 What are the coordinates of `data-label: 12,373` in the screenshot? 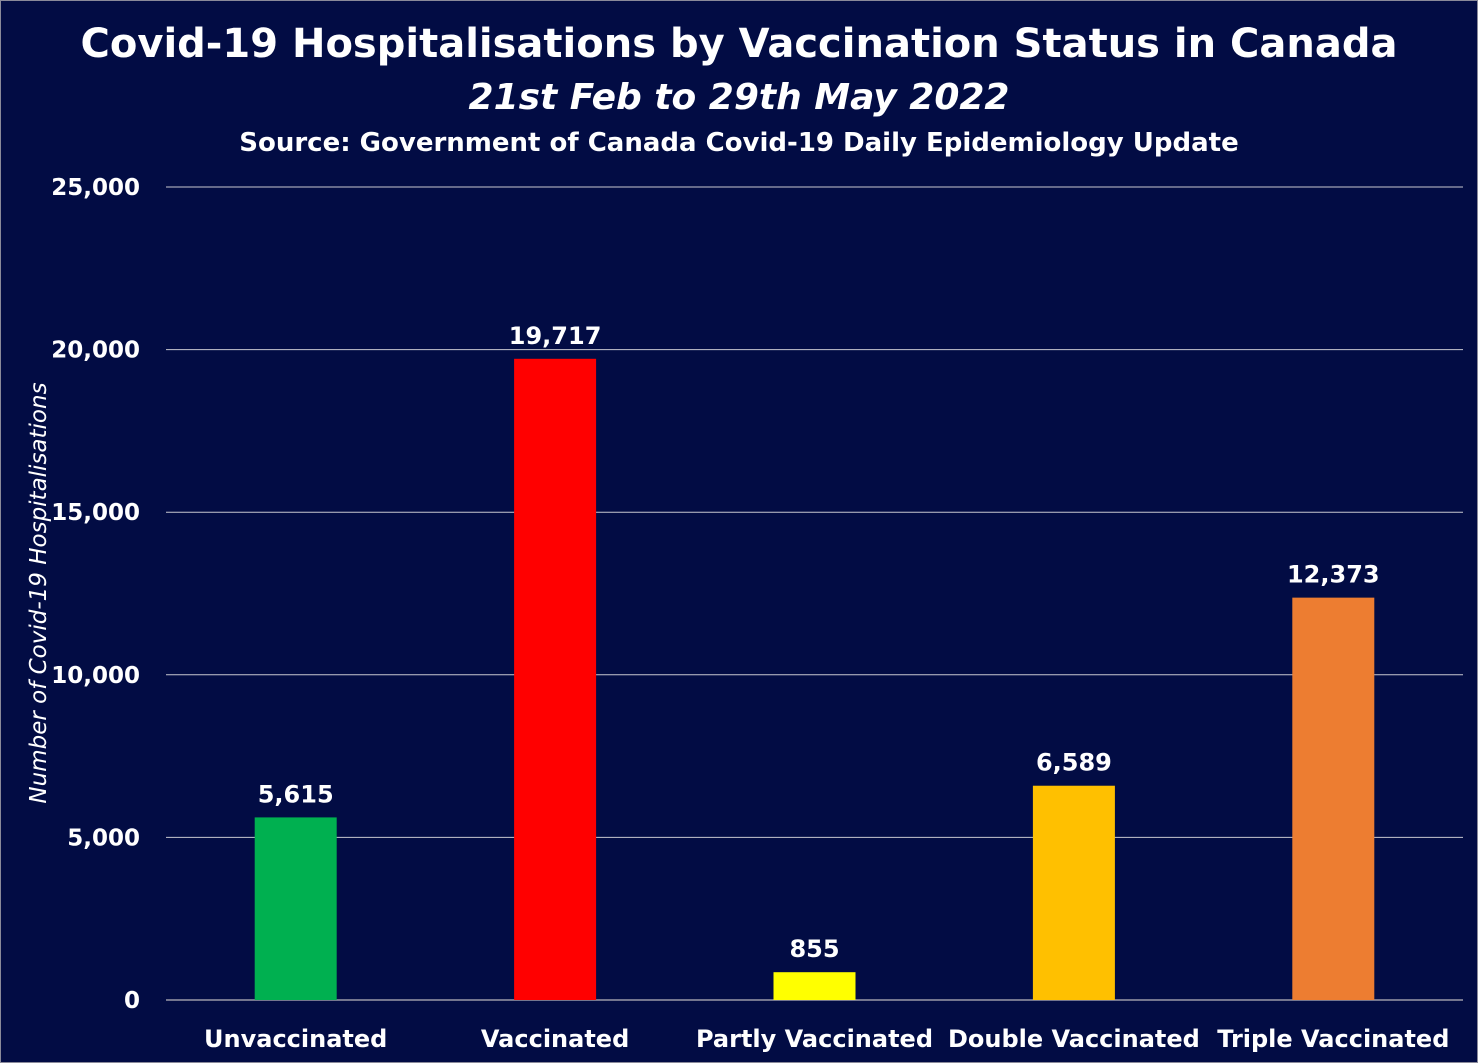 It's located at (1333, 575).